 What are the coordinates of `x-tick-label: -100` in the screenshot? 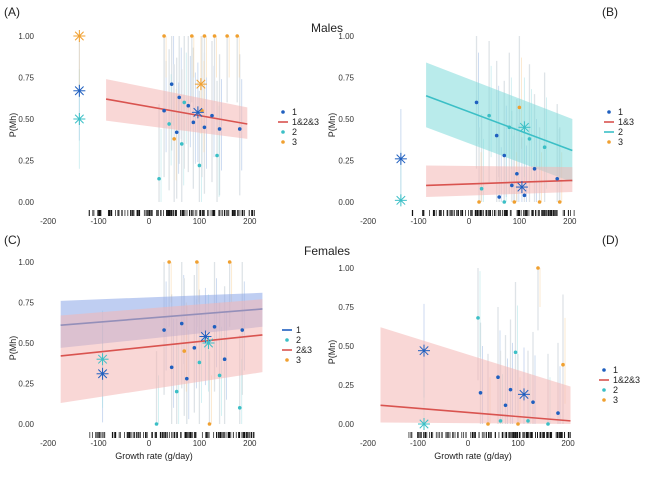 It's located at (99, 221).